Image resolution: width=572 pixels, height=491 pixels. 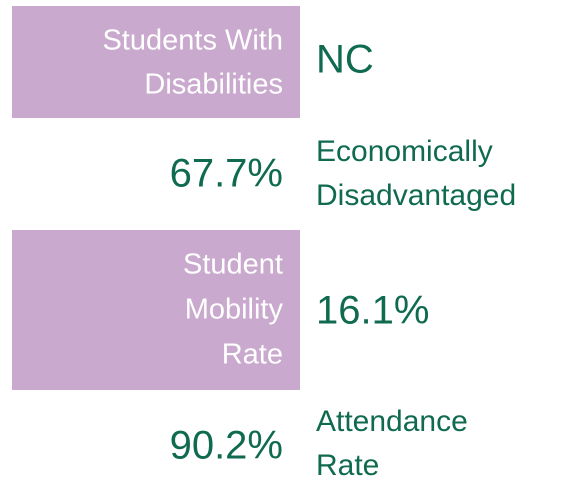 I want to click on label-line: Disadvantaged, so click(x=416, y=195).